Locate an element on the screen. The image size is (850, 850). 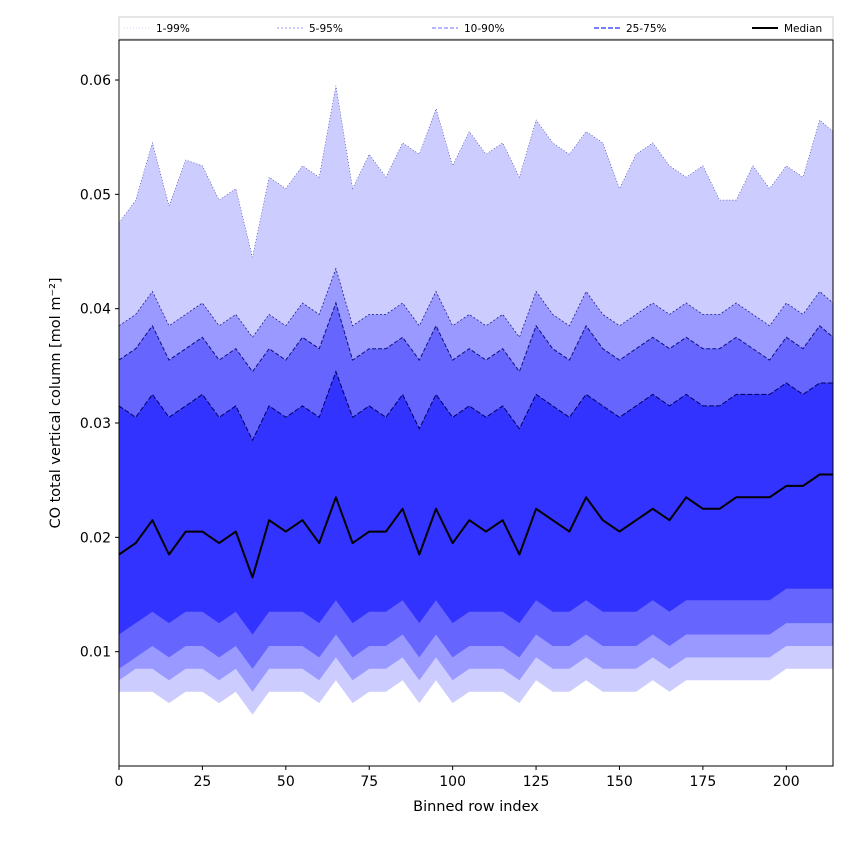
x-tick-label: 200 is located at coordinates (786, 782).